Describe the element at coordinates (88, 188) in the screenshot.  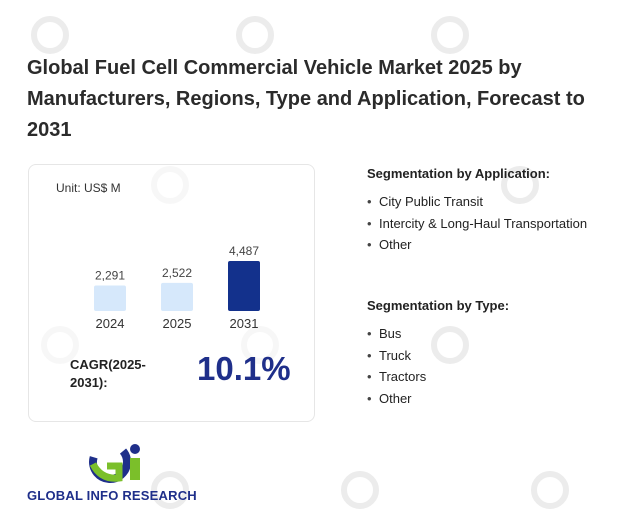
I see `unit-label: Unit: US$ M` at that location.